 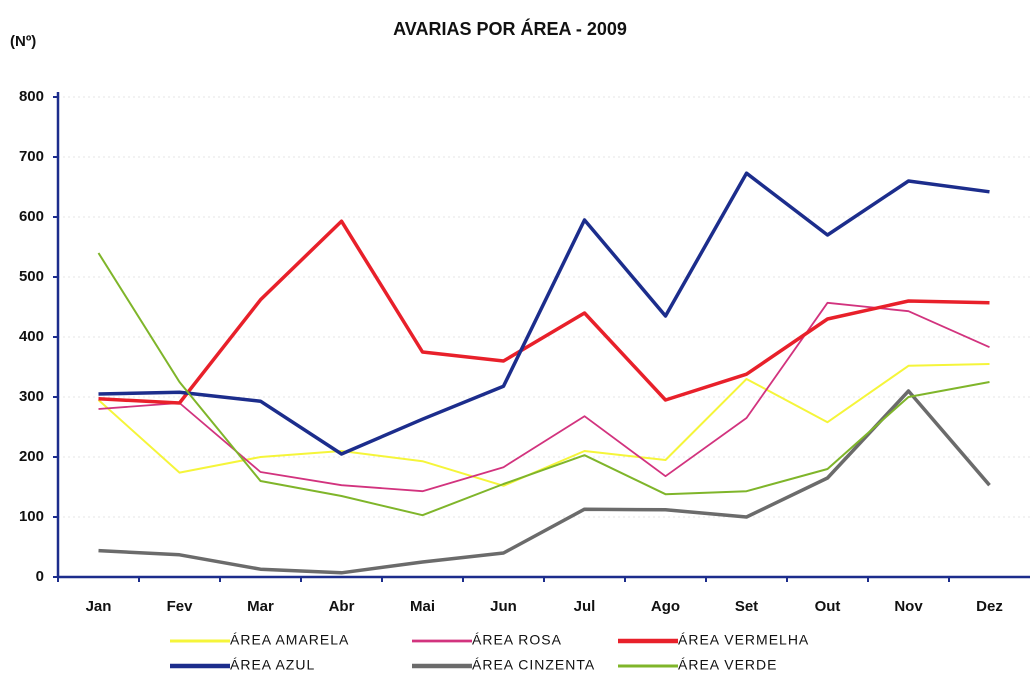 What do you see at coordinates (510, 28) in the screenshot?
I see `chart-title: AVARIAS POR ÁREA - 2009` at bounding box center [510, 28].